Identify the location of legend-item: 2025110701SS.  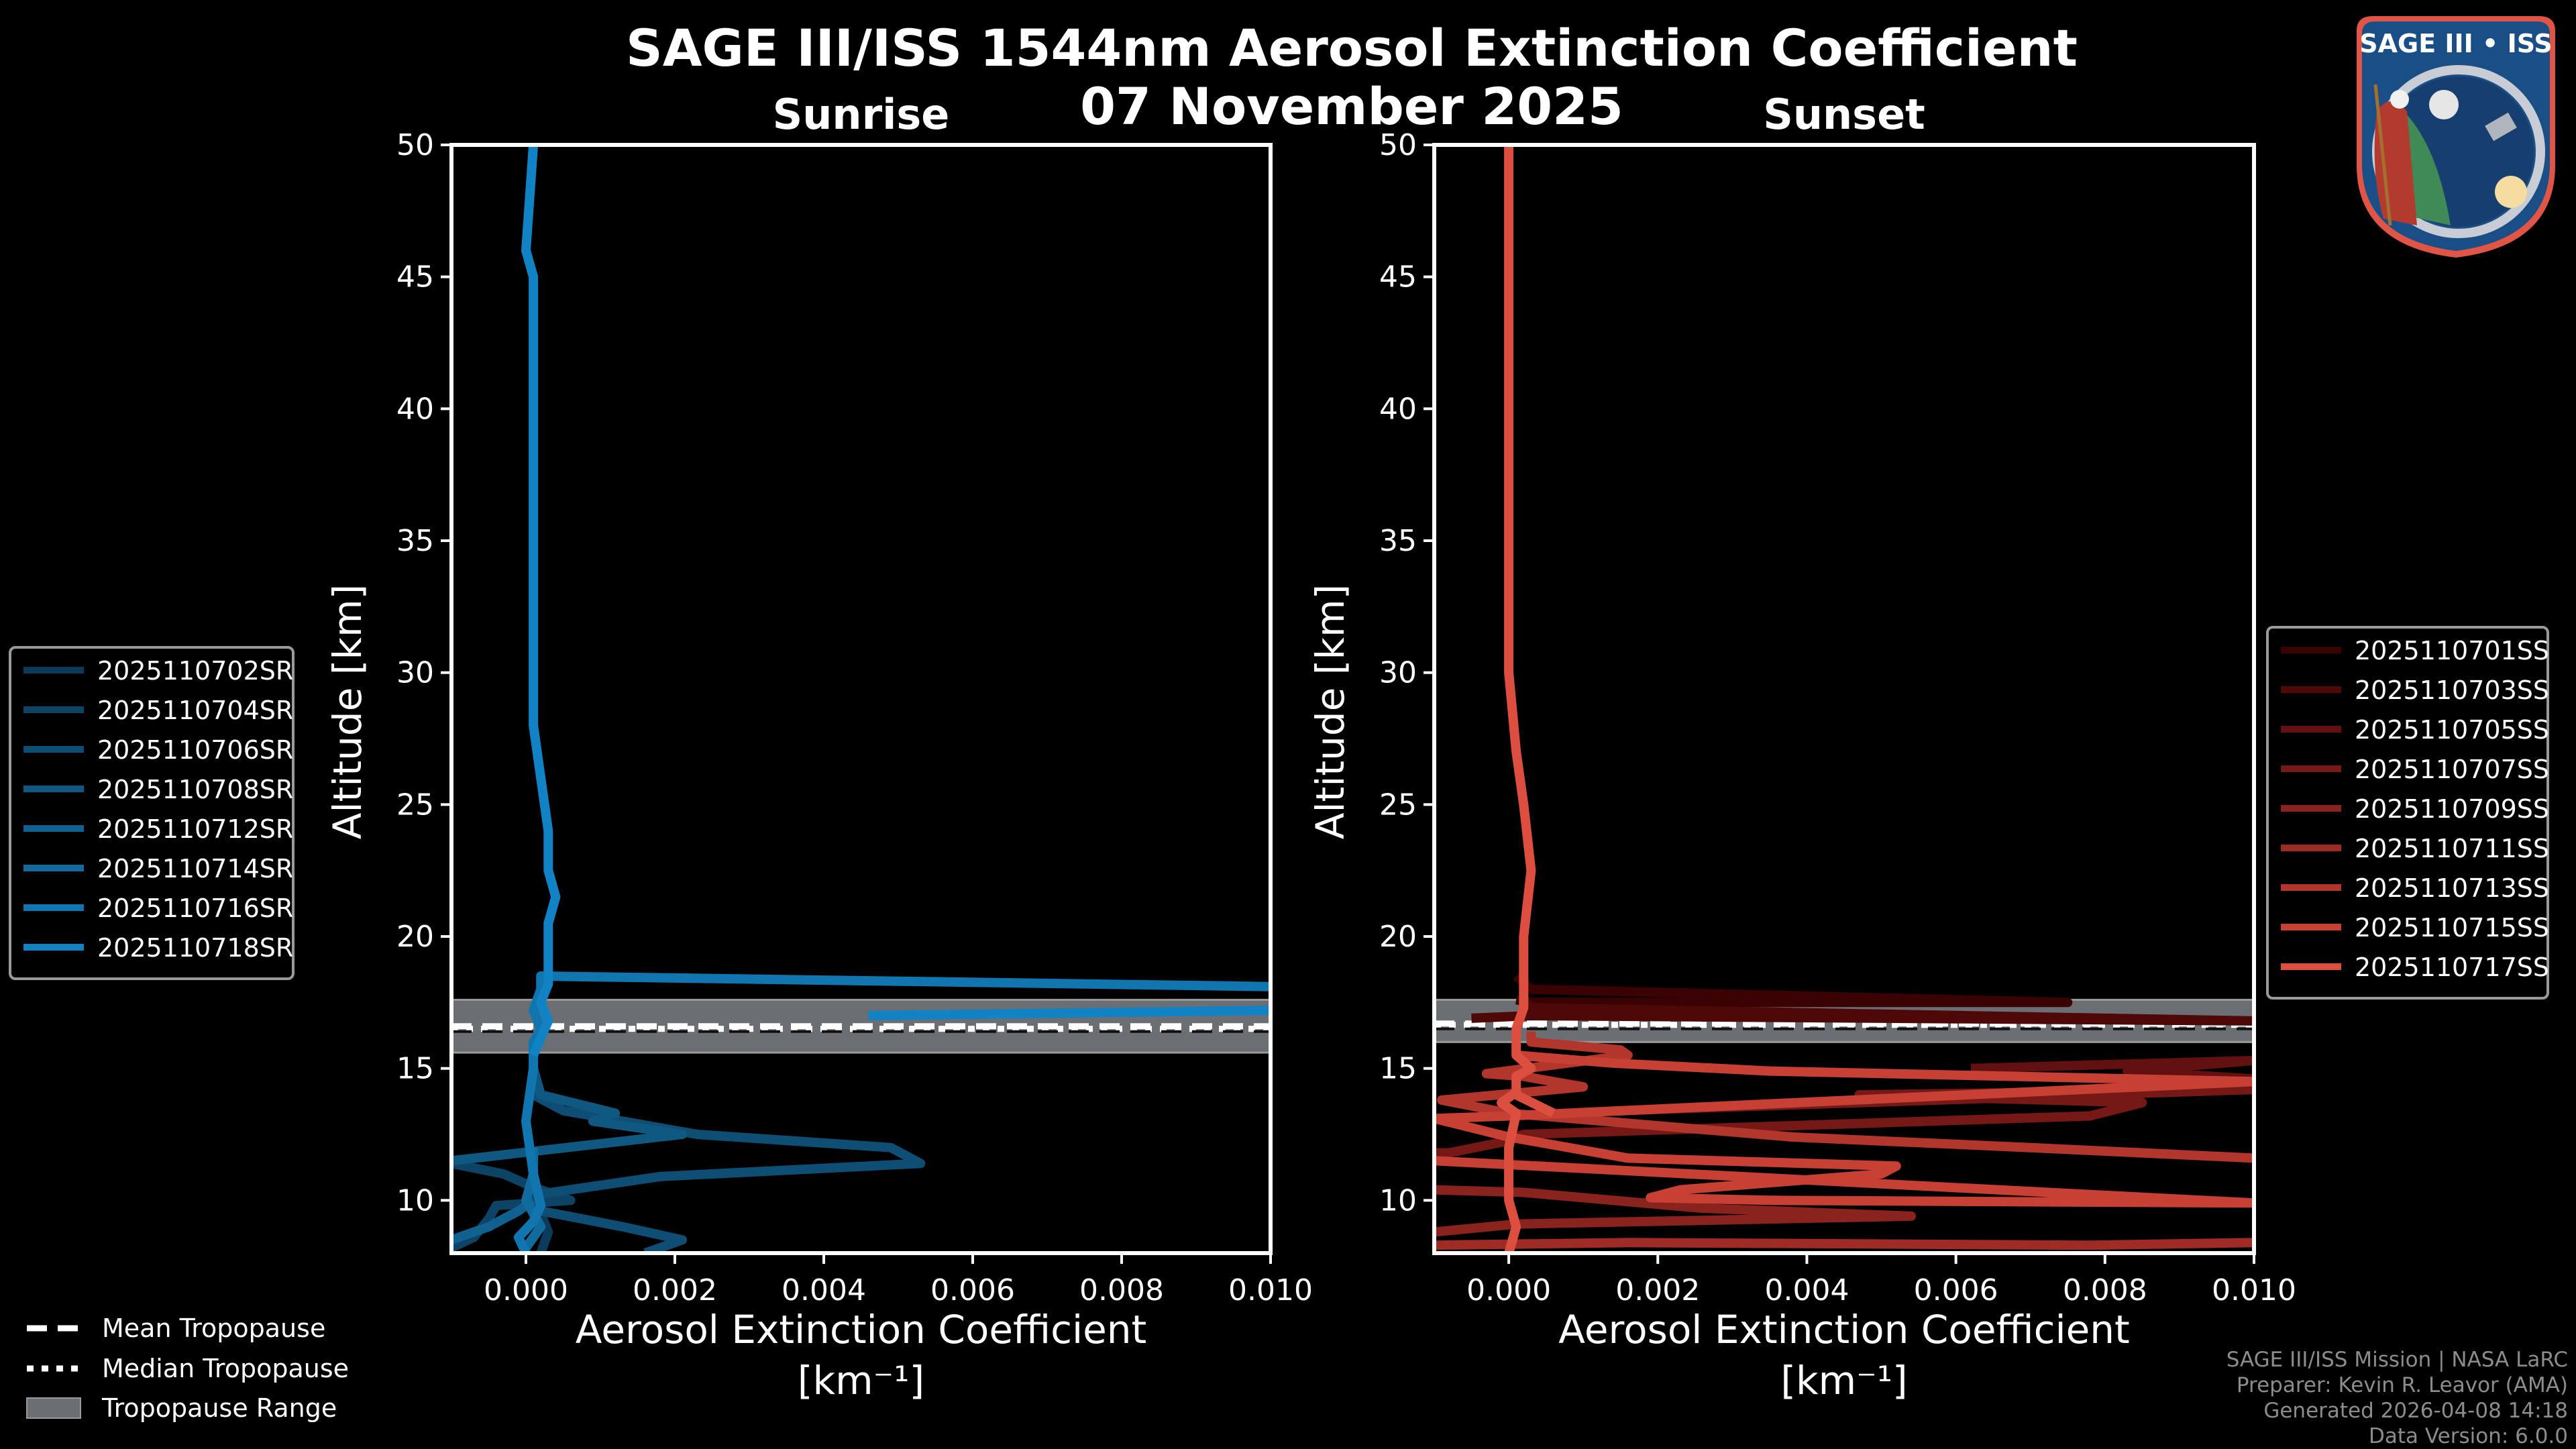
(2415, 650).